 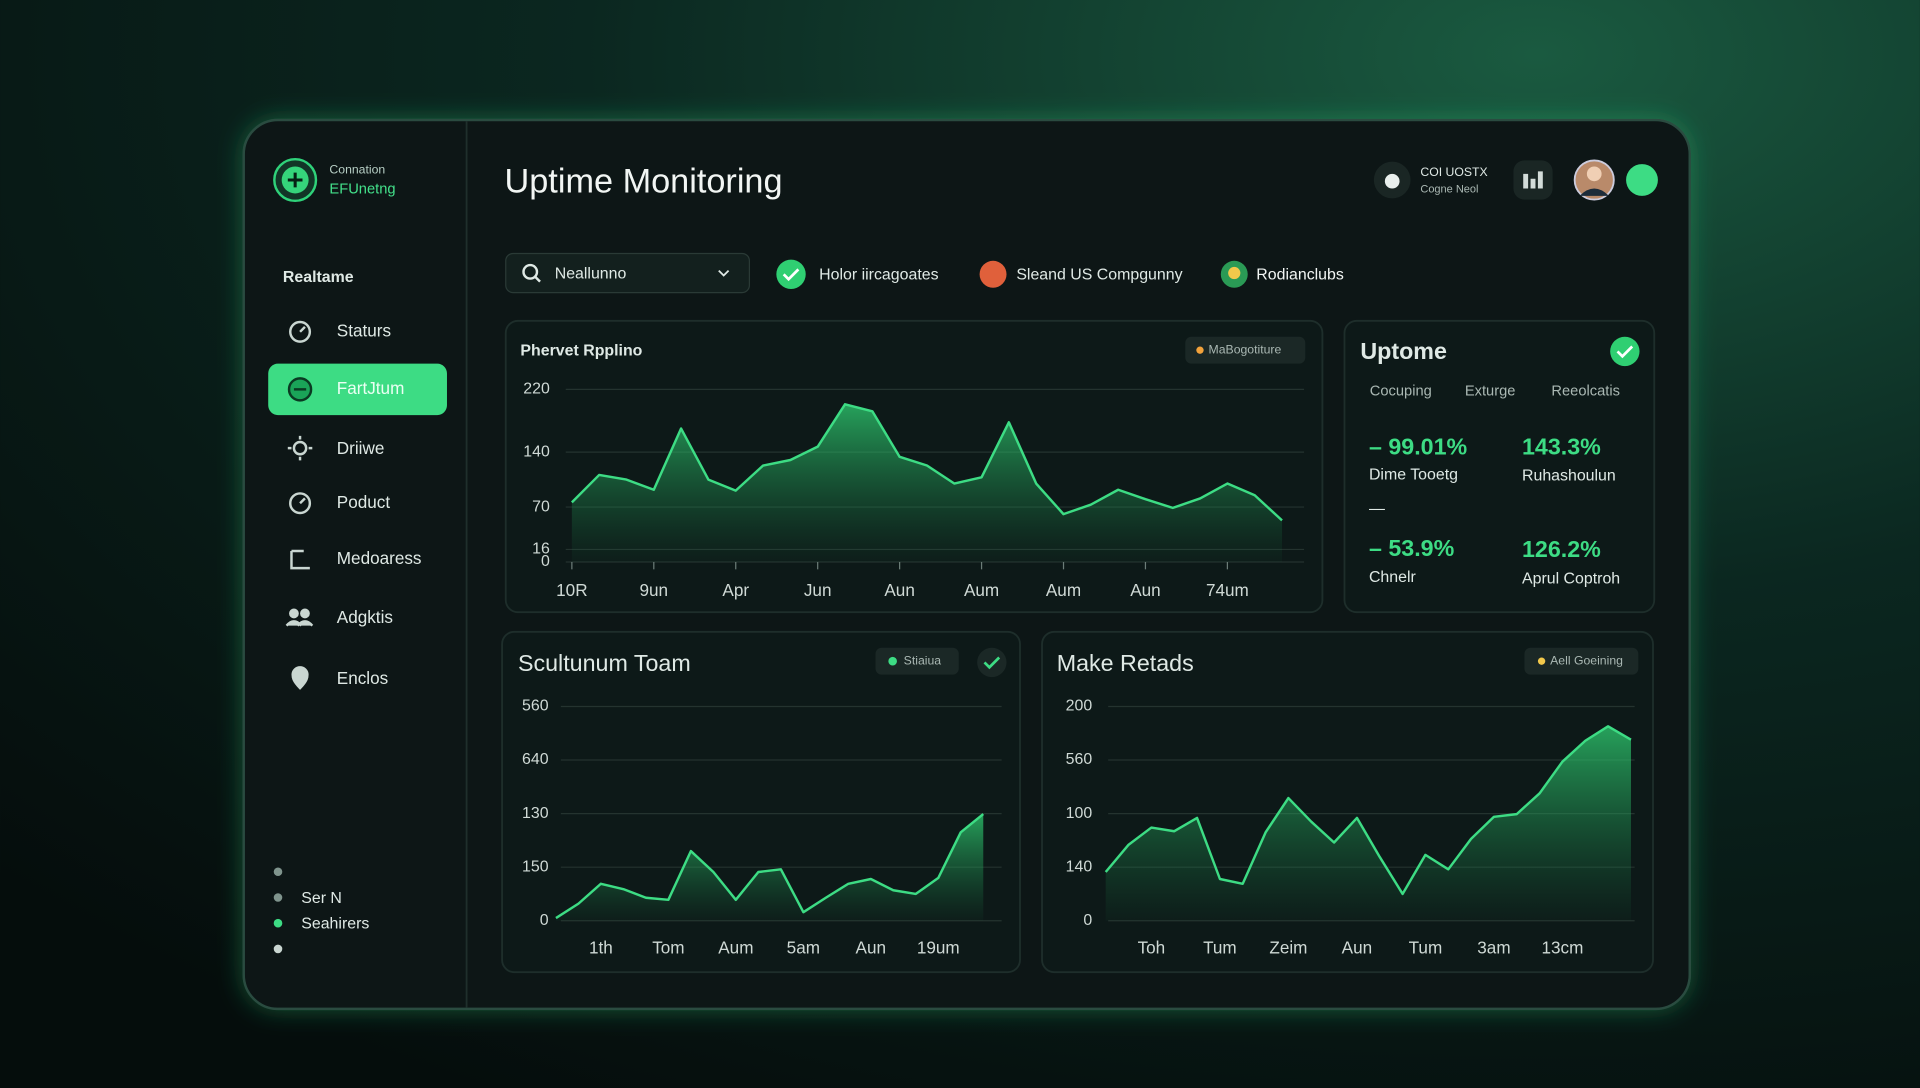 What do you see at coordinates (1493, 947) in the screenshot?
I see `x-tick-label: 3am` at bounding box center [1493, 947].